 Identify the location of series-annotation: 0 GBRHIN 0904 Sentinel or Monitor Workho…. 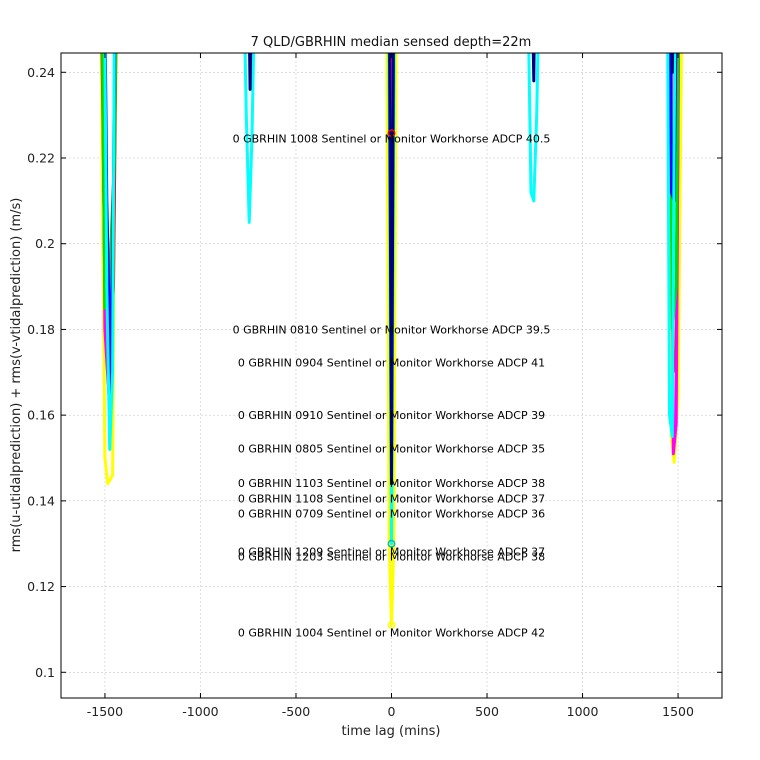
(391, 362).